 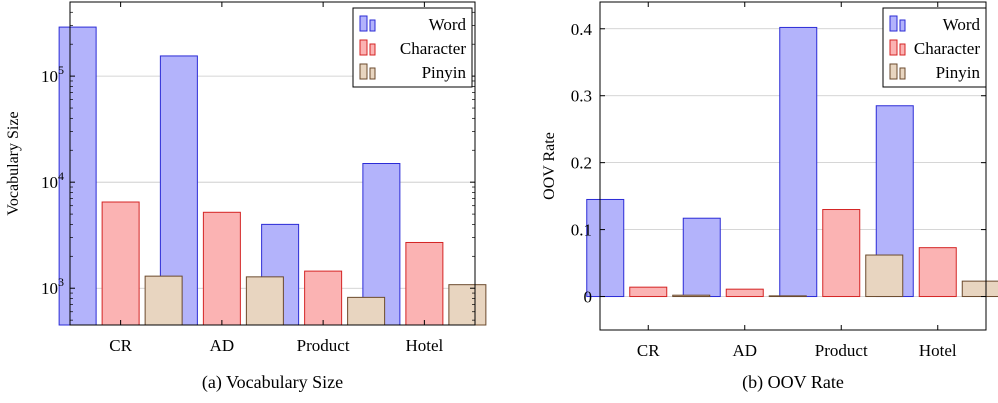 I want to click on y-tick-label: 10³, so click(x=52, y=286).